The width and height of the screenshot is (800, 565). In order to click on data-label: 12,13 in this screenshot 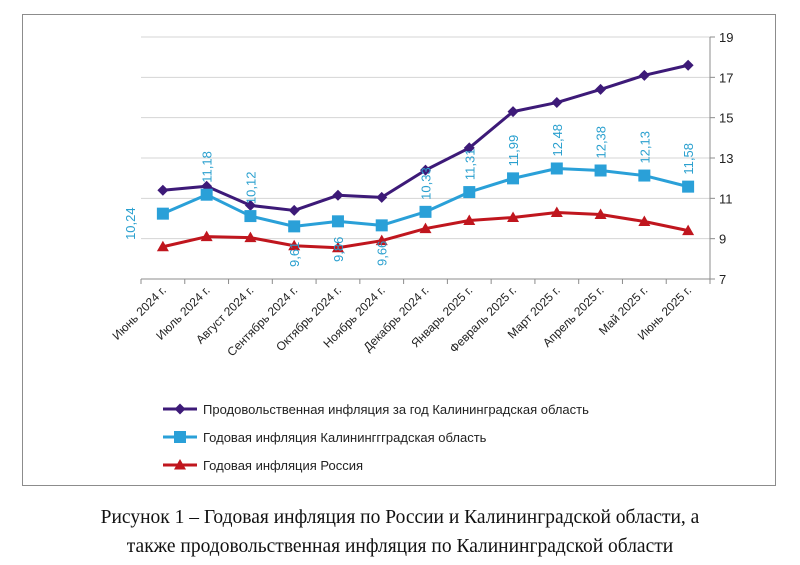, I will do `click(644, 147)`.